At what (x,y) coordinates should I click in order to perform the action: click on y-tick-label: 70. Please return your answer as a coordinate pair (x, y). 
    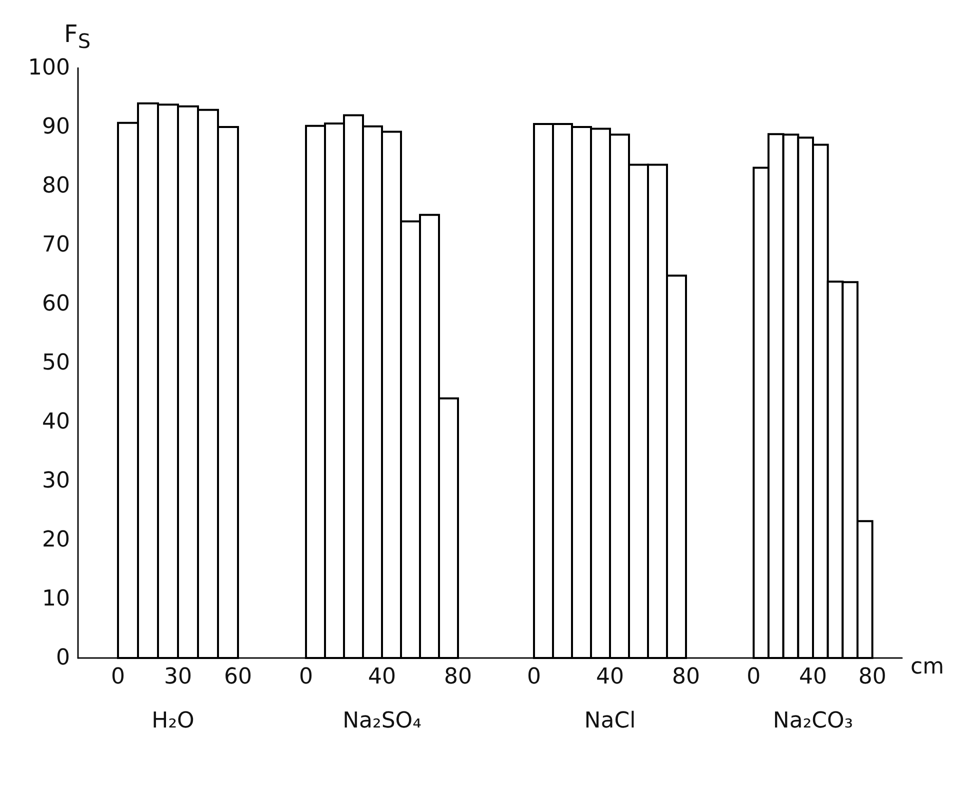
    Looking at the image, I should click on (56, 245).